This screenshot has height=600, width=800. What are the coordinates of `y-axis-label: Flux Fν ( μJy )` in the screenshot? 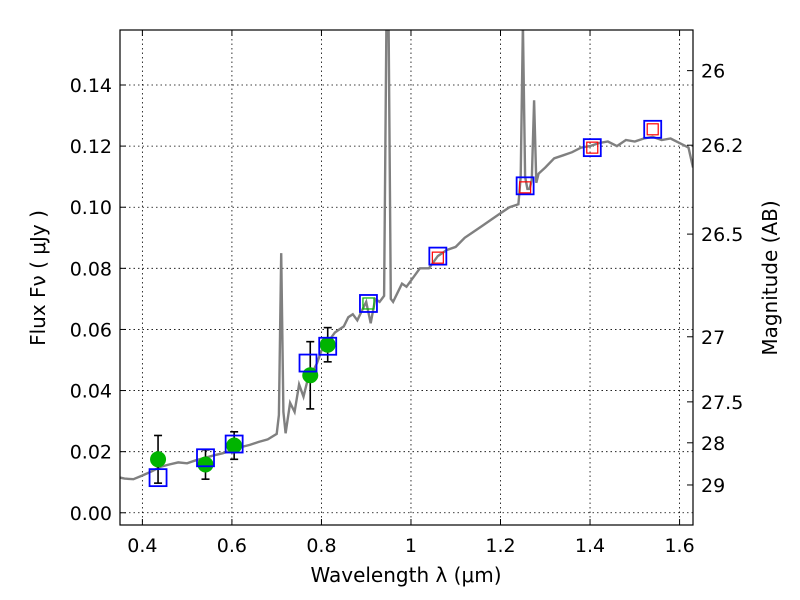 It's located at (38, 278).